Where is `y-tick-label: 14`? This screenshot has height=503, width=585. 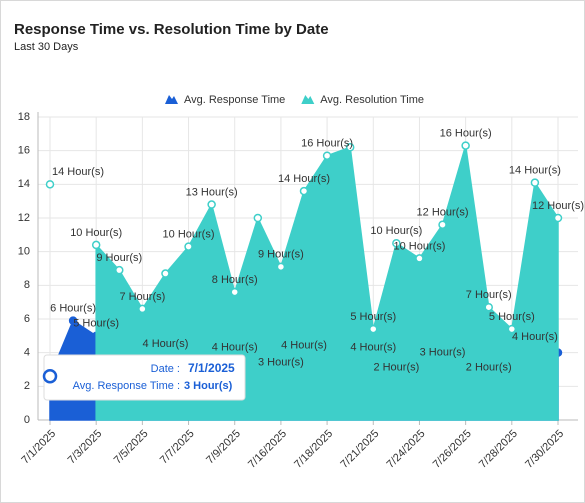 y-tick-label: 14 is located at coordinates (24, 184).